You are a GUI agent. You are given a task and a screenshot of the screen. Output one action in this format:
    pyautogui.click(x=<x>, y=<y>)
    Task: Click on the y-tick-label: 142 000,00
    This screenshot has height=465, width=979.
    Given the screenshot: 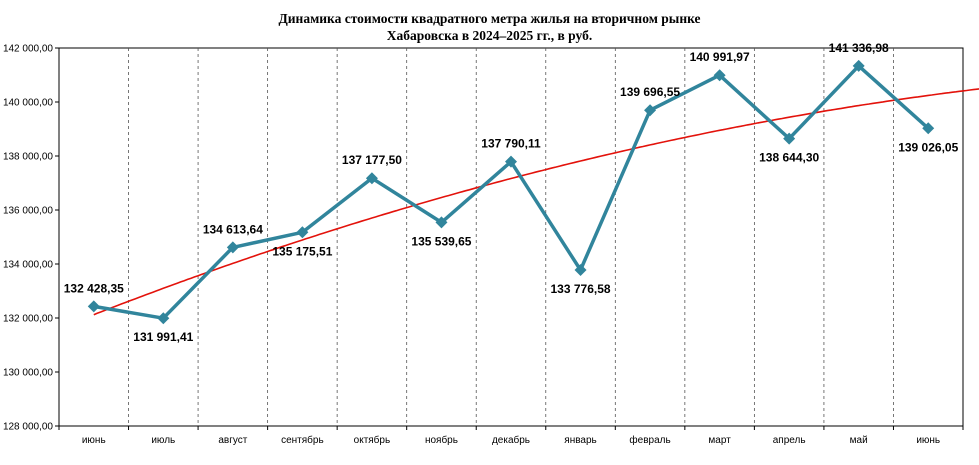 What is the action you would take?
    pyautogui.click(x=28, y=49)
    